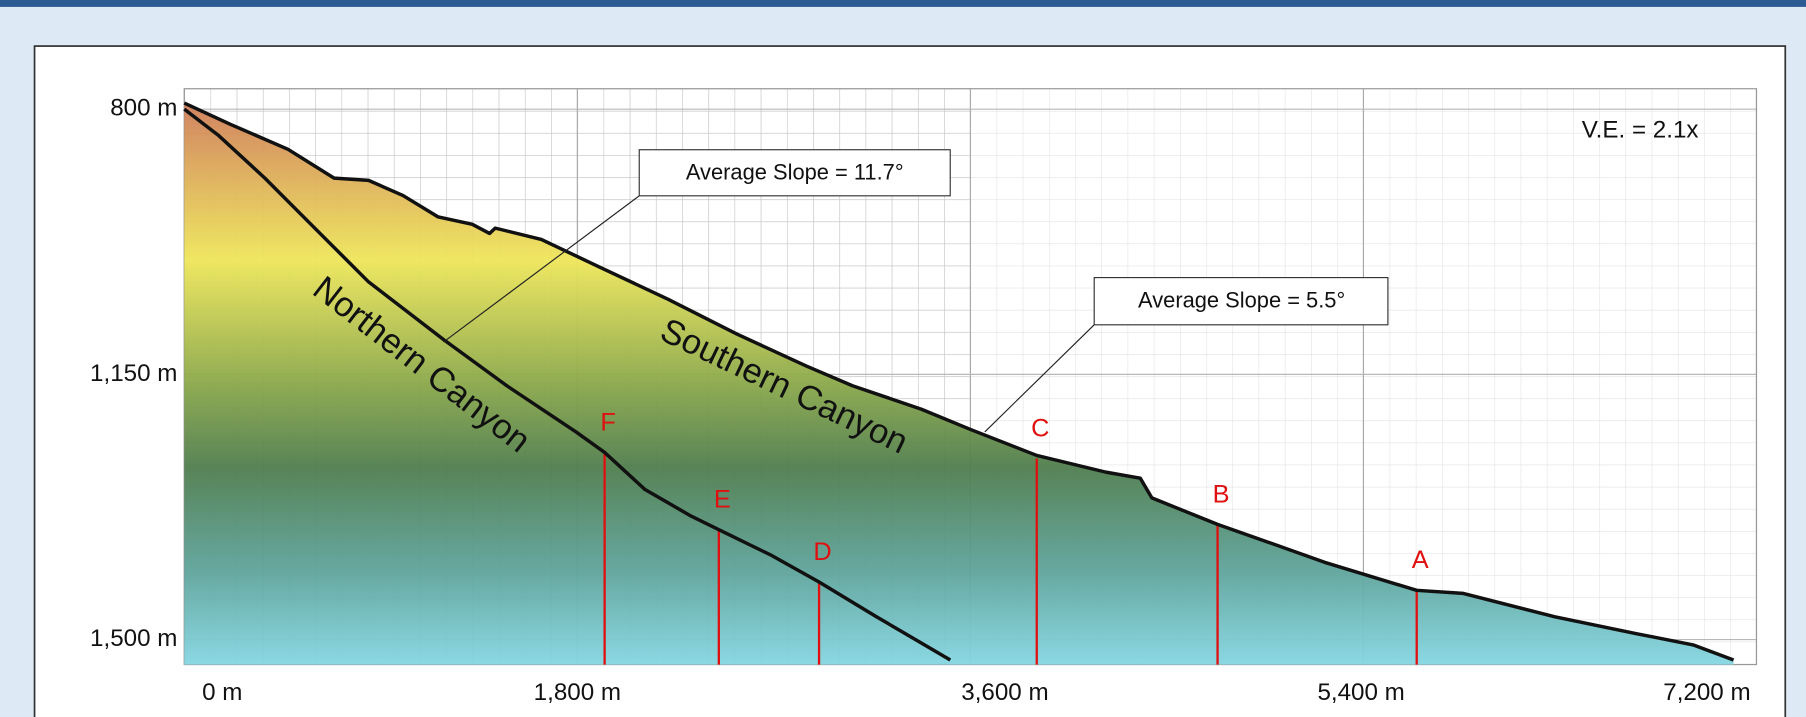 The width and height of the screenshot is (1806, 717). I want to click on y-tick-label: 1,500 m, so click(133, 638).